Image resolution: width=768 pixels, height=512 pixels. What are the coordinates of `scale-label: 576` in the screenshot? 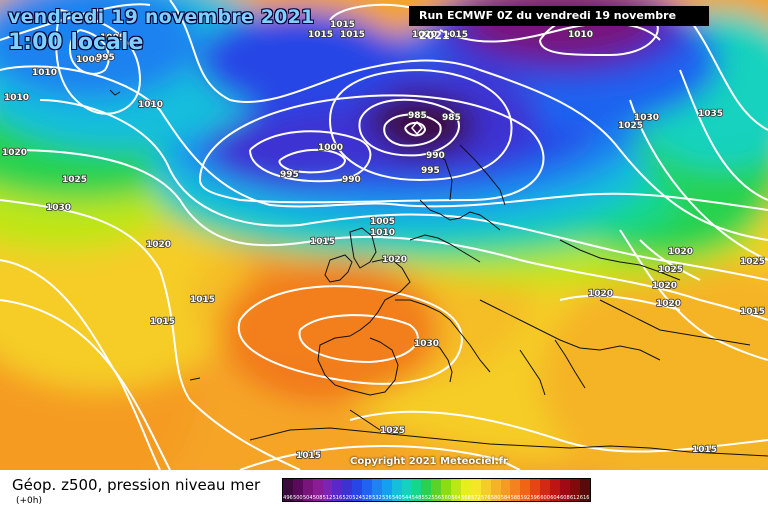 It's located at (485, 498).